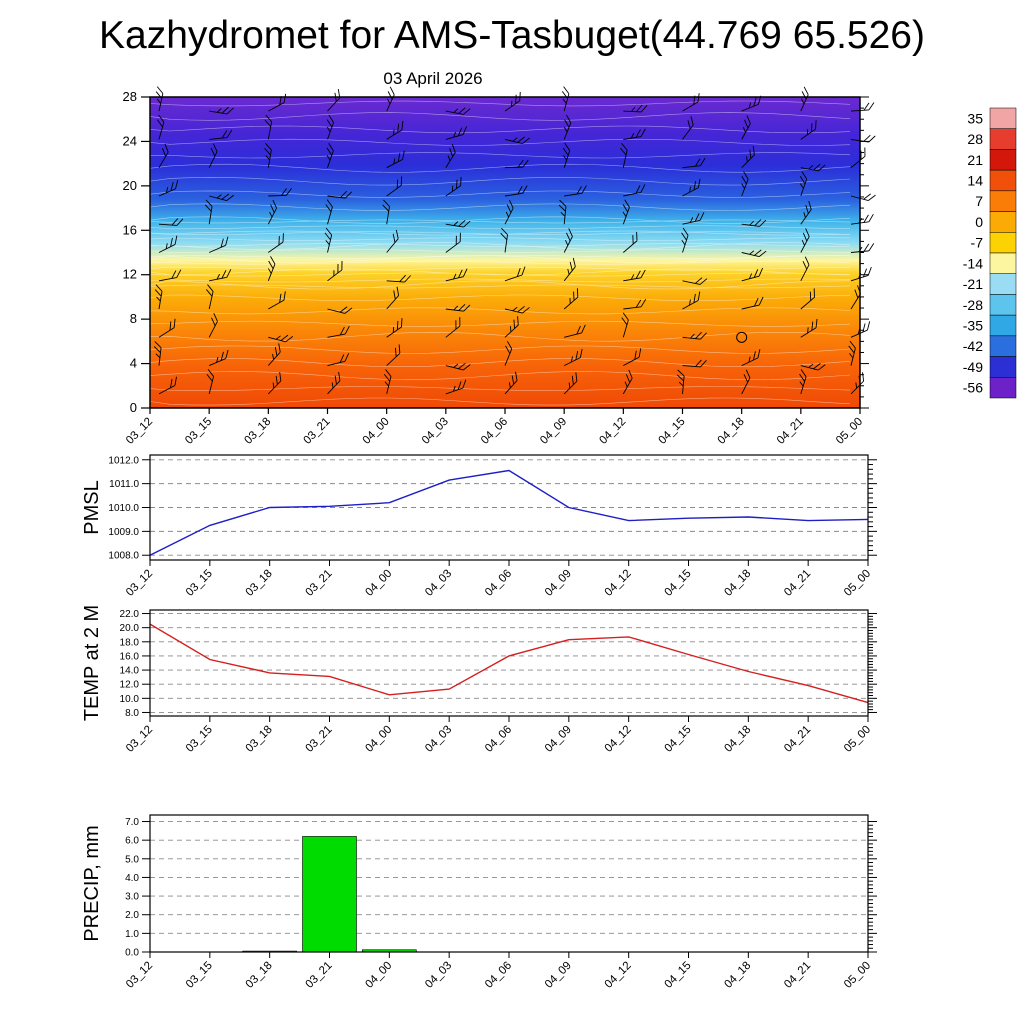 The height and width of the screenshot is (1024, 1024). What do you see at coordinates (797, 583) in the screenshot?
I see `x-tick-label: 04_21` at bounding box center [797, 583].